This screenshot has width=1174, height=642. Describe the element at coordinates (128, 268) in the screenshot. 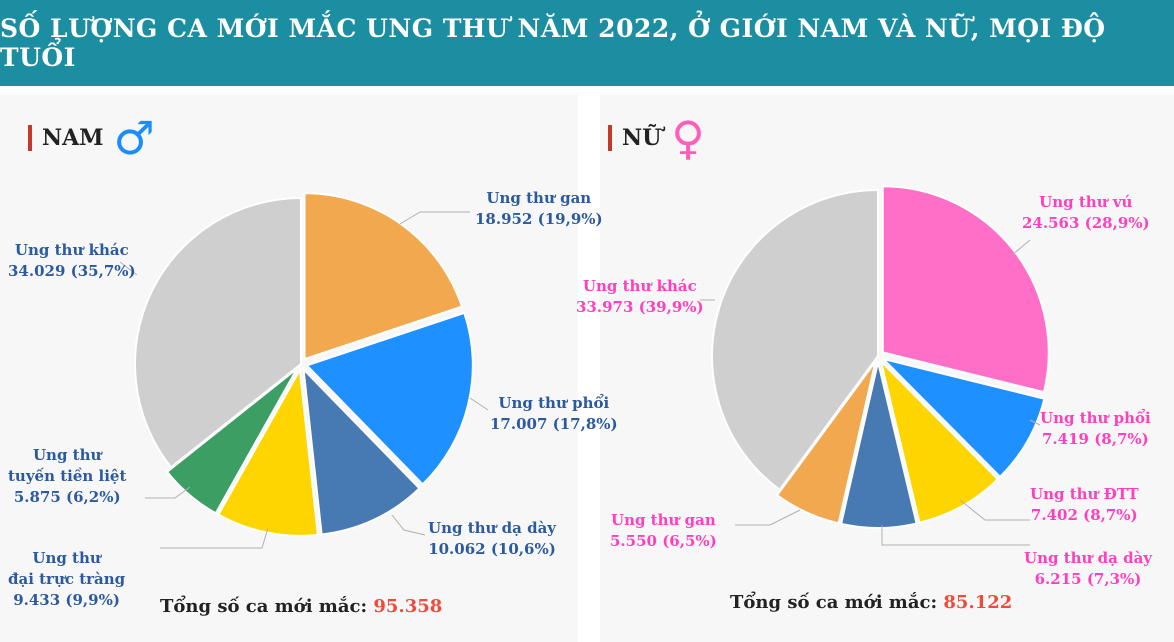

I see `leader-line-khac` at that location.